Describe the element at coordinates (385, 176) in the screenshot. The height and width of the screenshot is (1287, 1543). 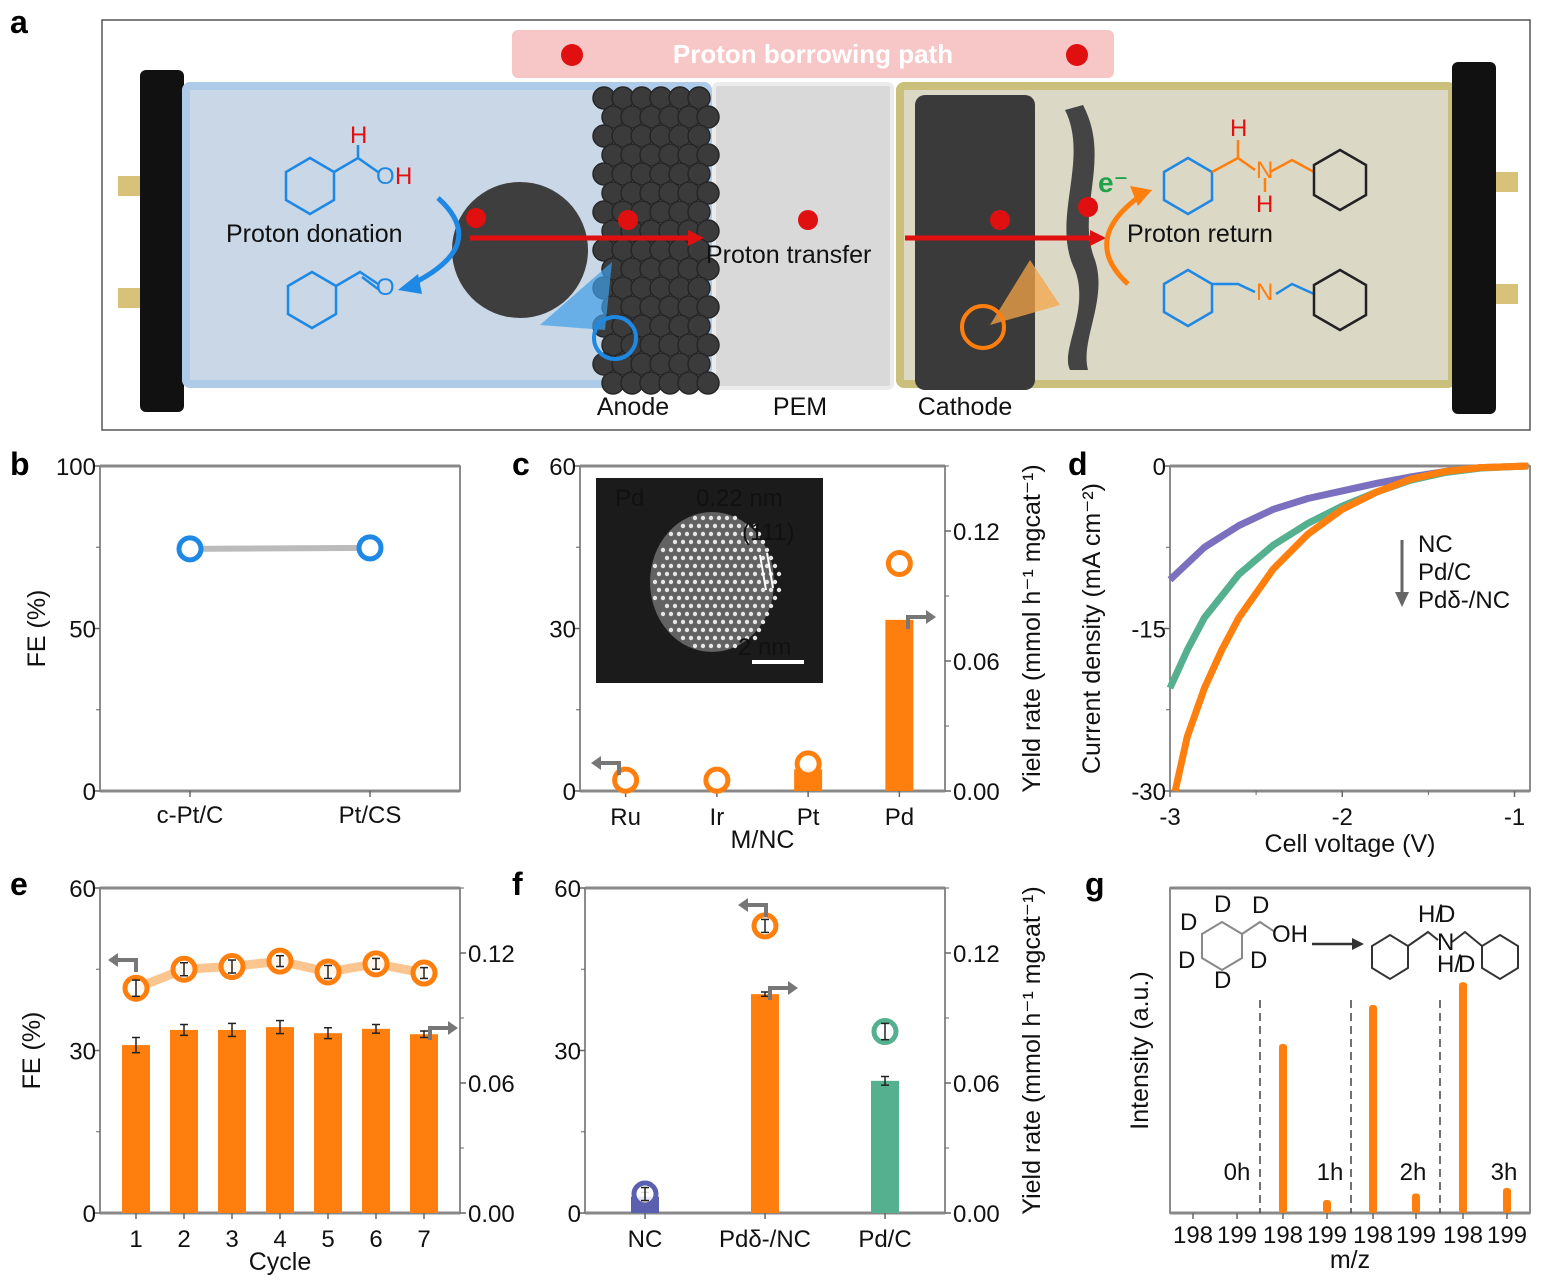
I see `alcohol-o-label: O` at that location.